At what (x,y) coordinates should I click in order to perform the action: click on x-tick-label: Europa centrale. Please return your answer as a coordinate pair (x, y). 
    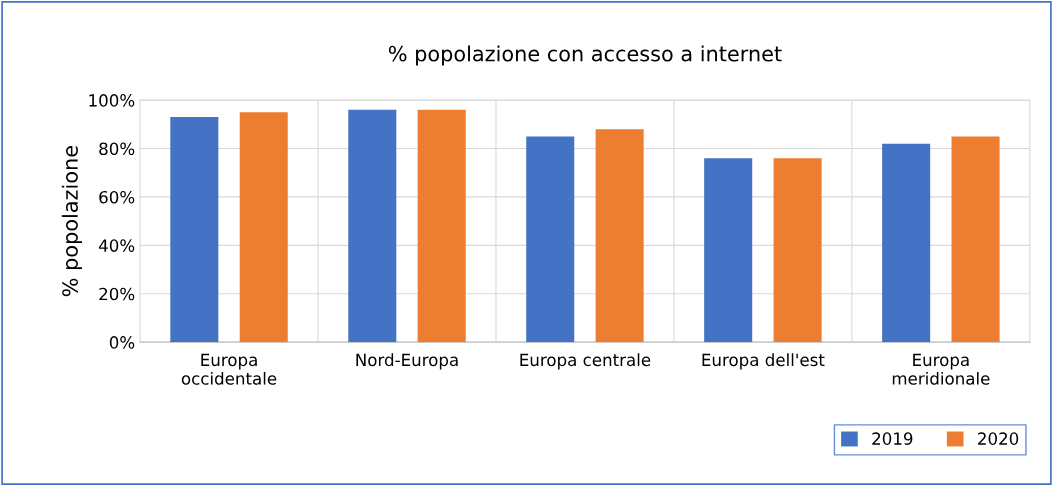
    Looking at the image, I should click on (585, 361).